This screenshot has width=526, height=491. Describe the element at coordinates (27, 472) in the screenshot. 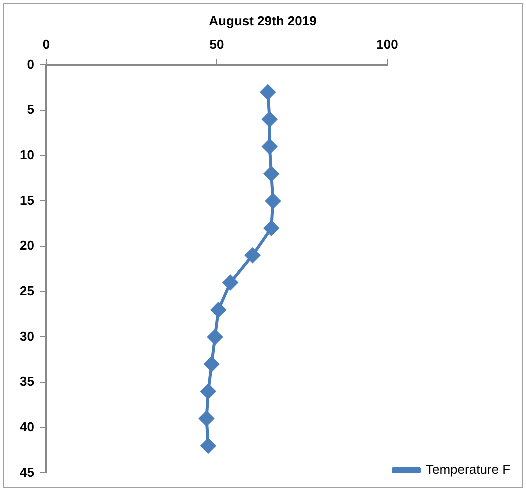

I see `y-tick-label: 45` at that location.